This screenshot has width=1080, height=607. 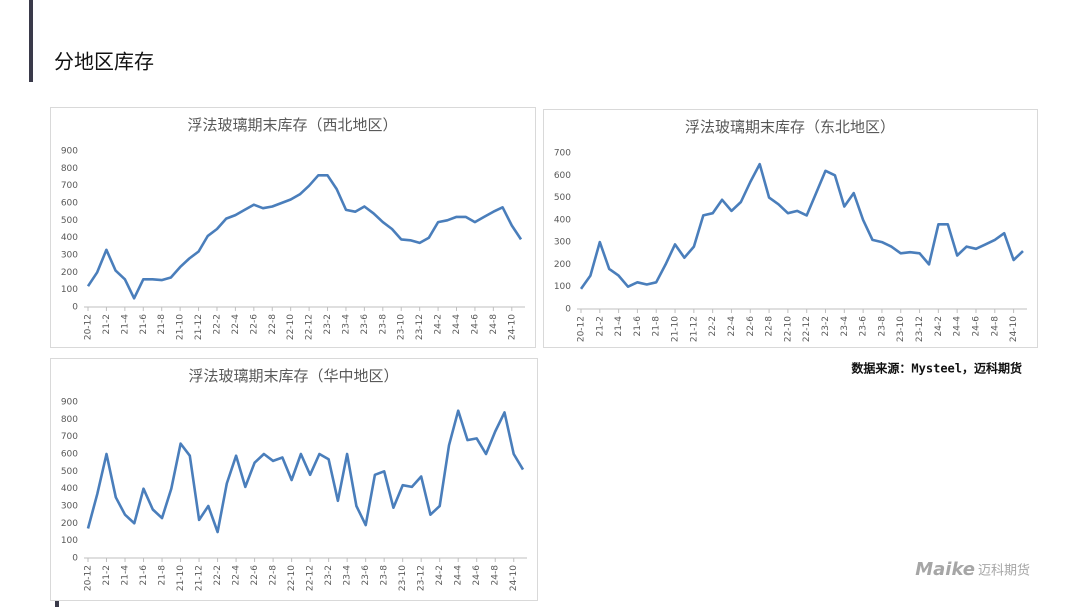 I want to click on chart-title: 浮法玻璃期末库存（东北地区）, so click(x=790, y=127).